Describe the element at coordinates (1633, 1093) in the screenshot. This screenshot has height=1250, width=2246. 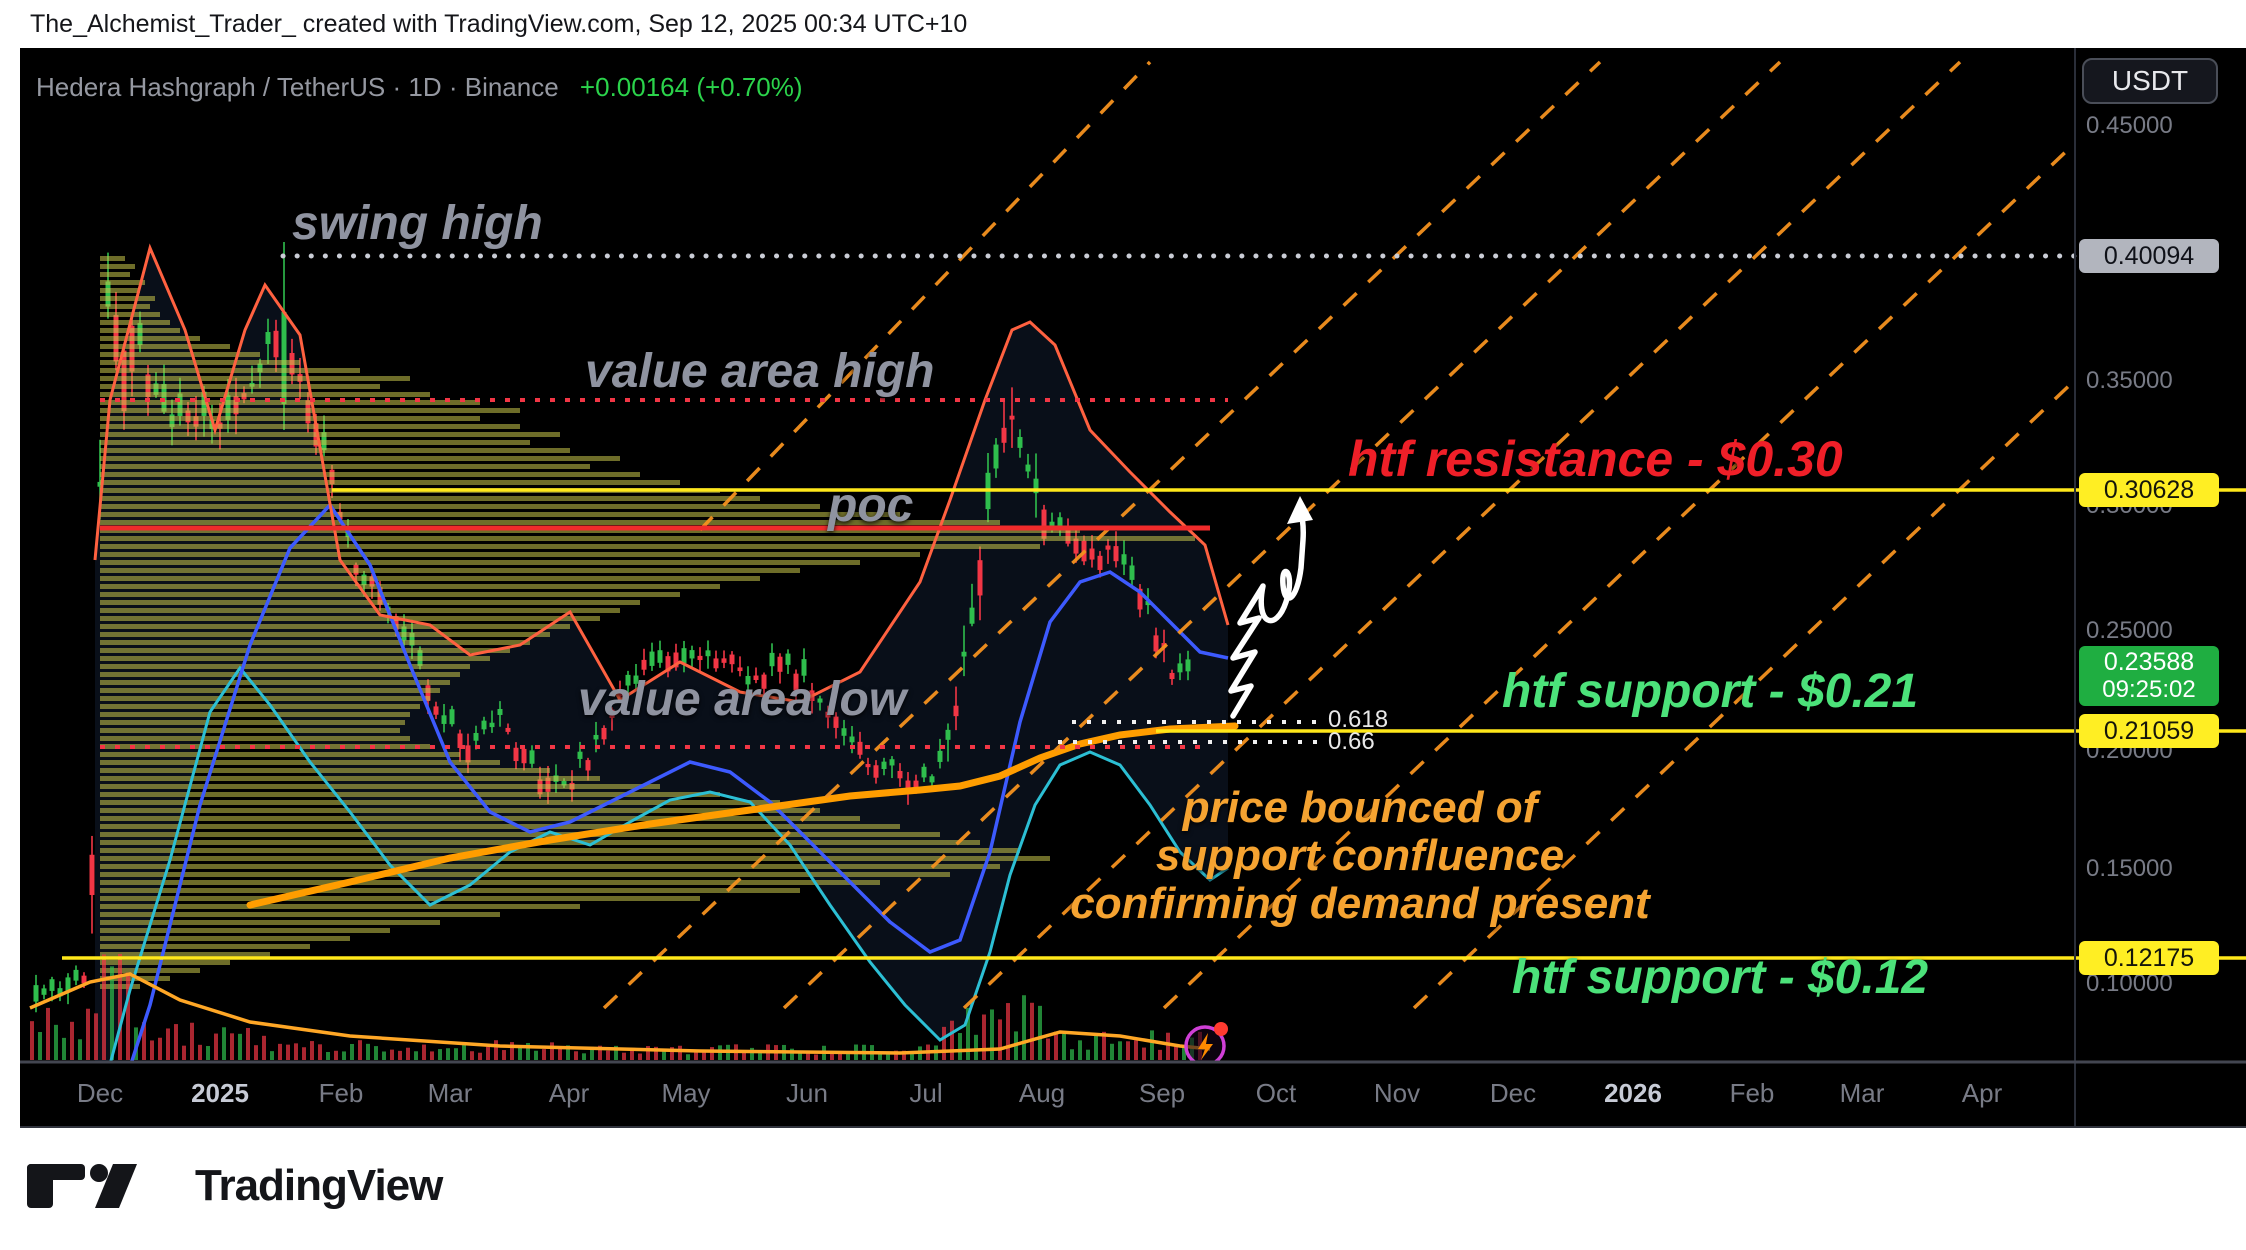
I see `time-tick-2026: 2026` at that location.